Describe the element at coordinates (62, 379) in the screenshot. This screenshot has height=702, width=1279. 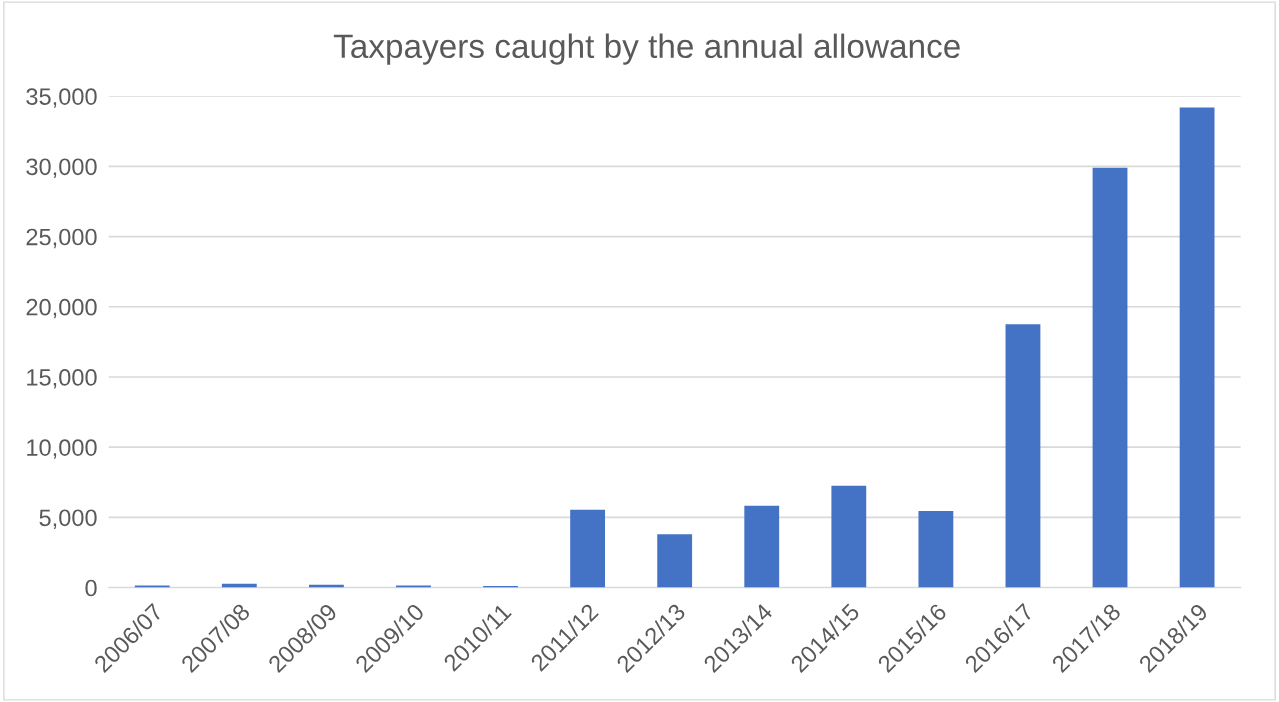
I see `y-tick-label: 15,000` at that location.